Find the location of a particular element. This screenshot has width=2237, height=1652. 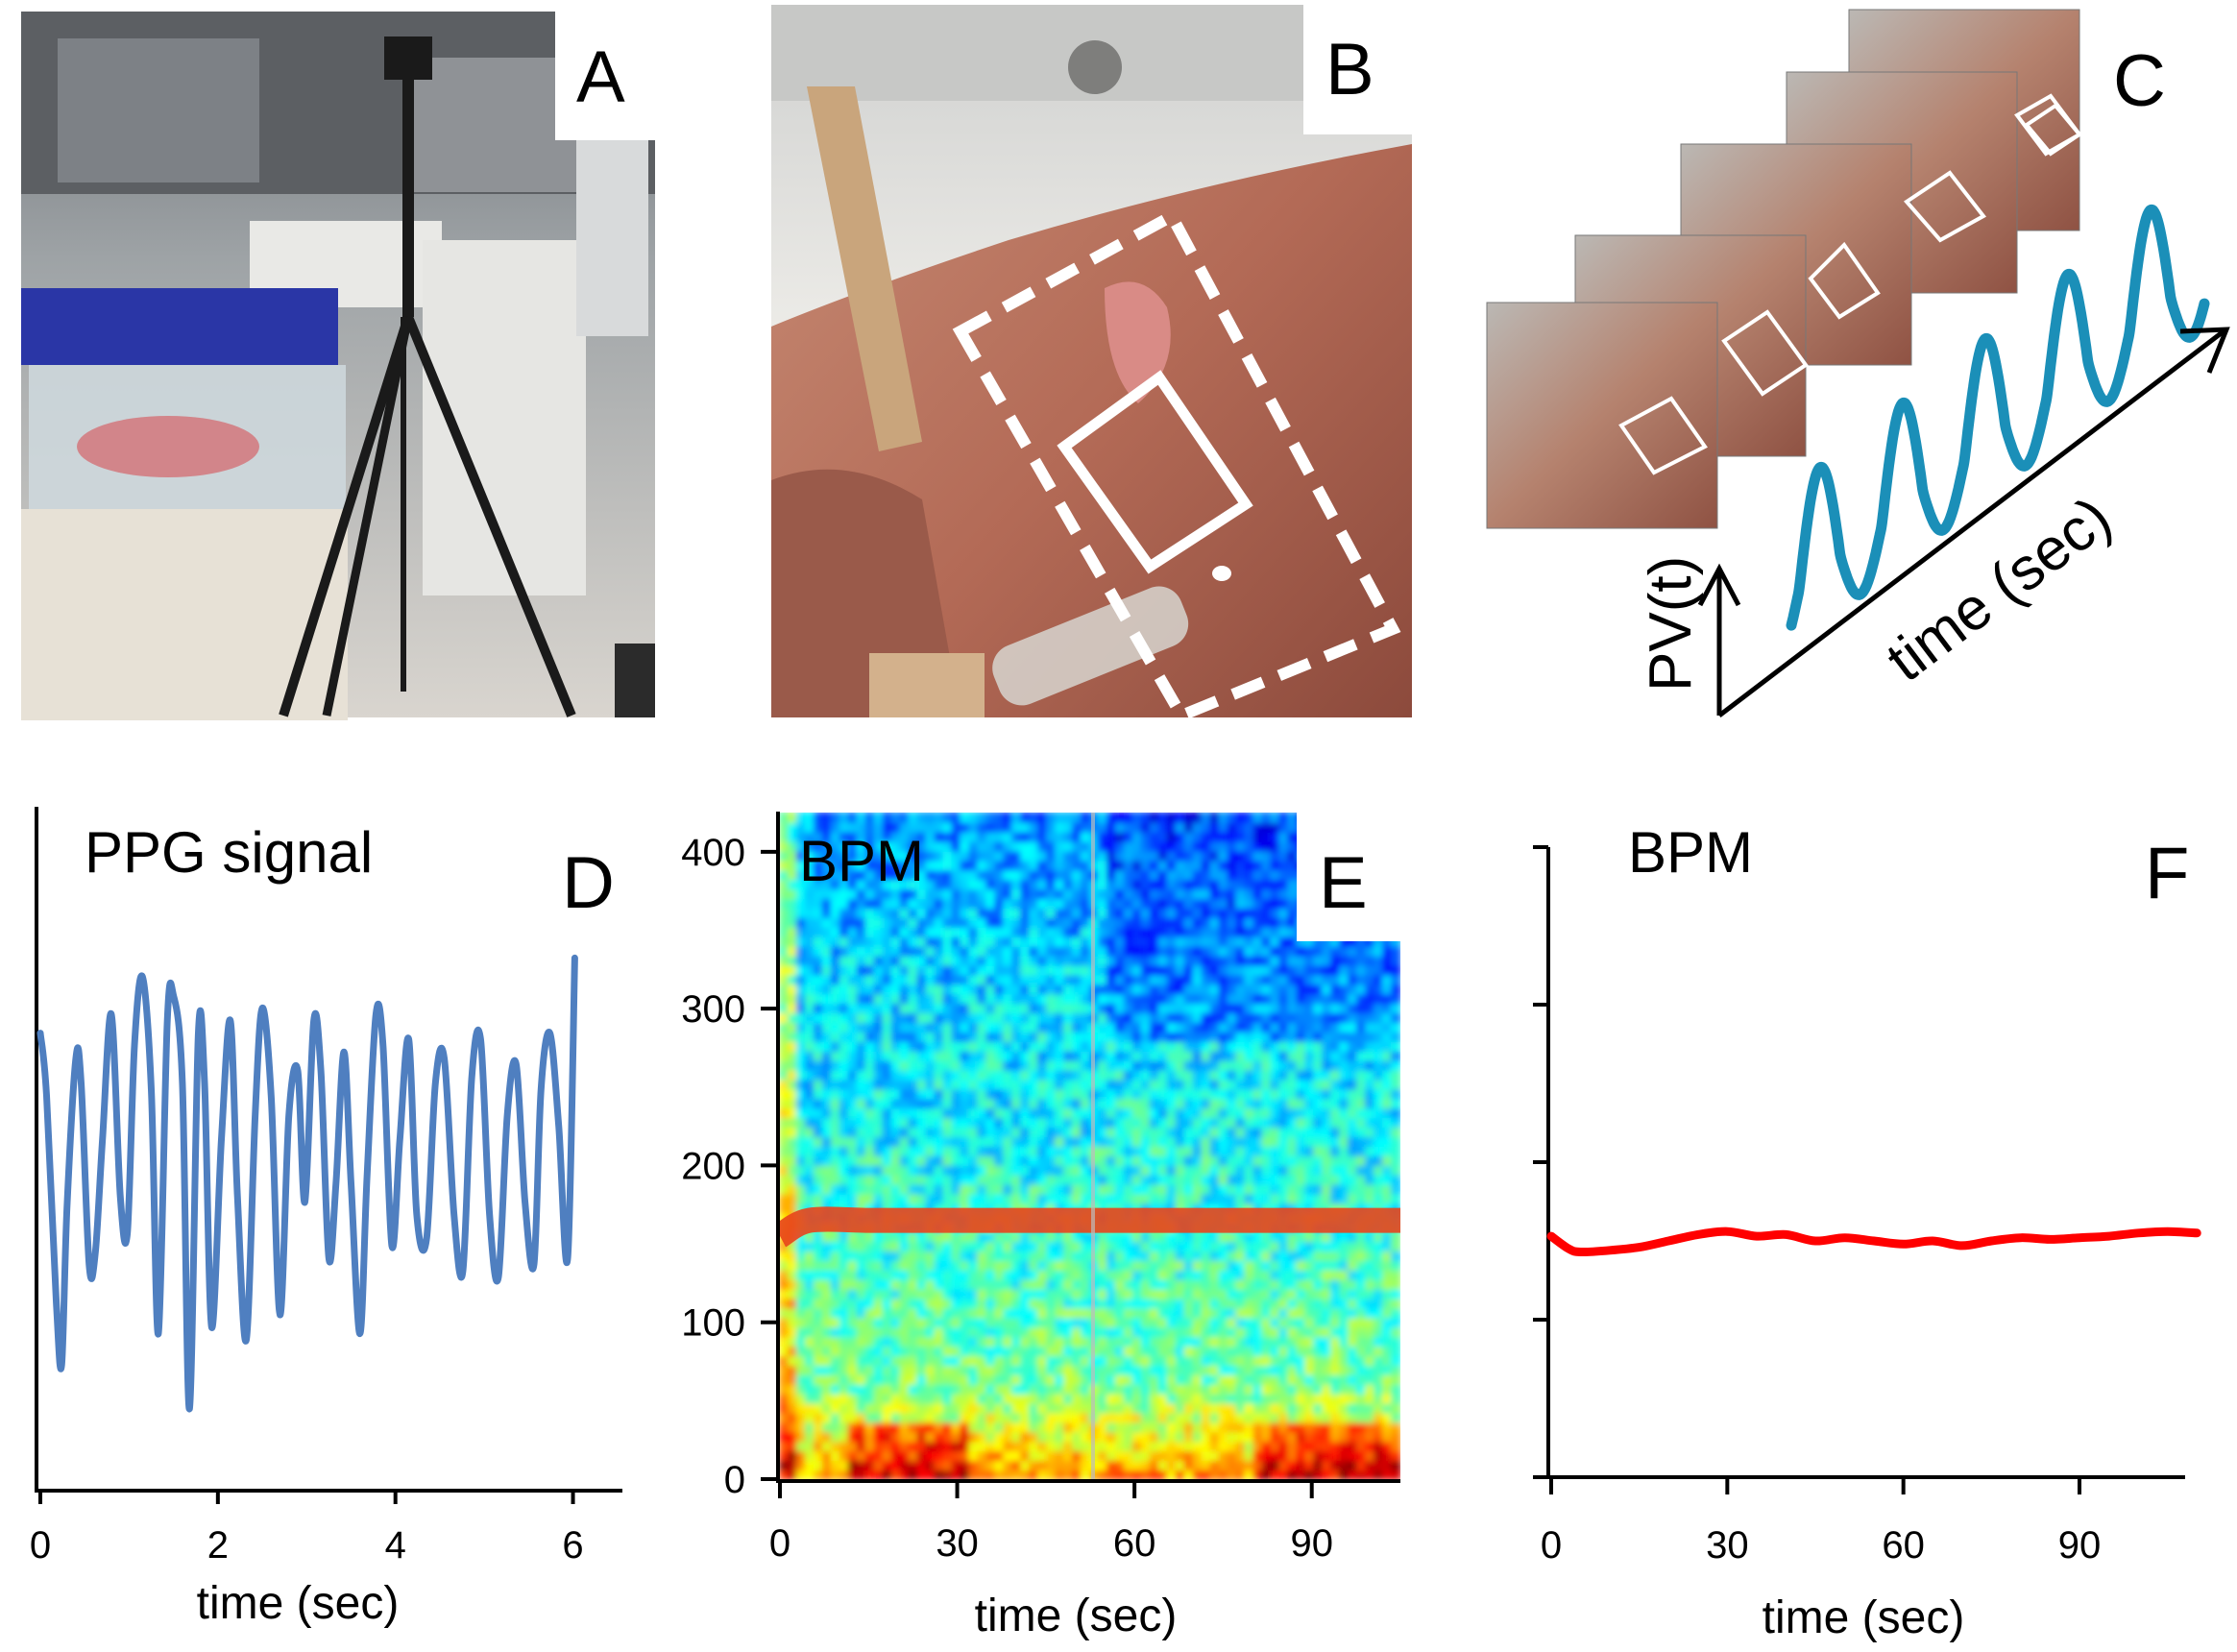

spectrogram-x-tick-label: 60 is located at coordinates (1135, 1543).